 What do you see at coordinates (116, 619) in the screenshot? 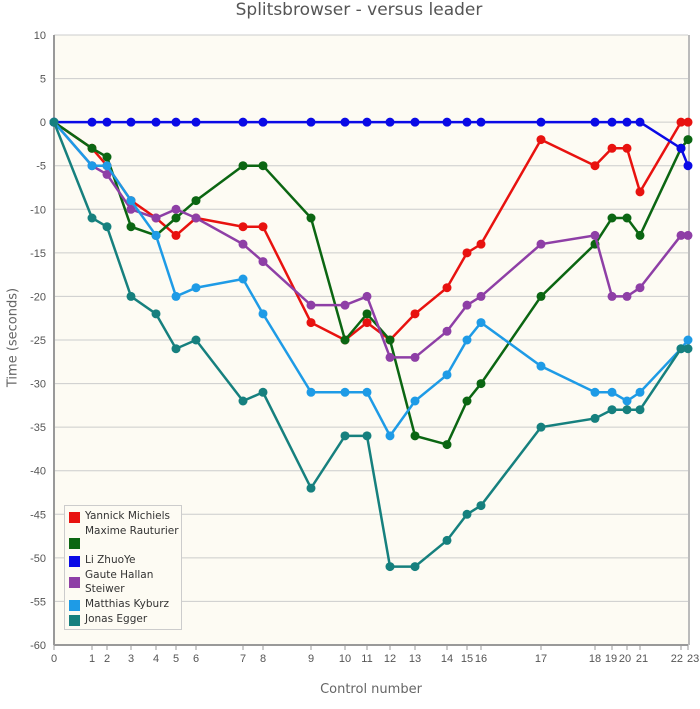
I see `legend-label: Jonas Egger` at bounding box center [116, 619].